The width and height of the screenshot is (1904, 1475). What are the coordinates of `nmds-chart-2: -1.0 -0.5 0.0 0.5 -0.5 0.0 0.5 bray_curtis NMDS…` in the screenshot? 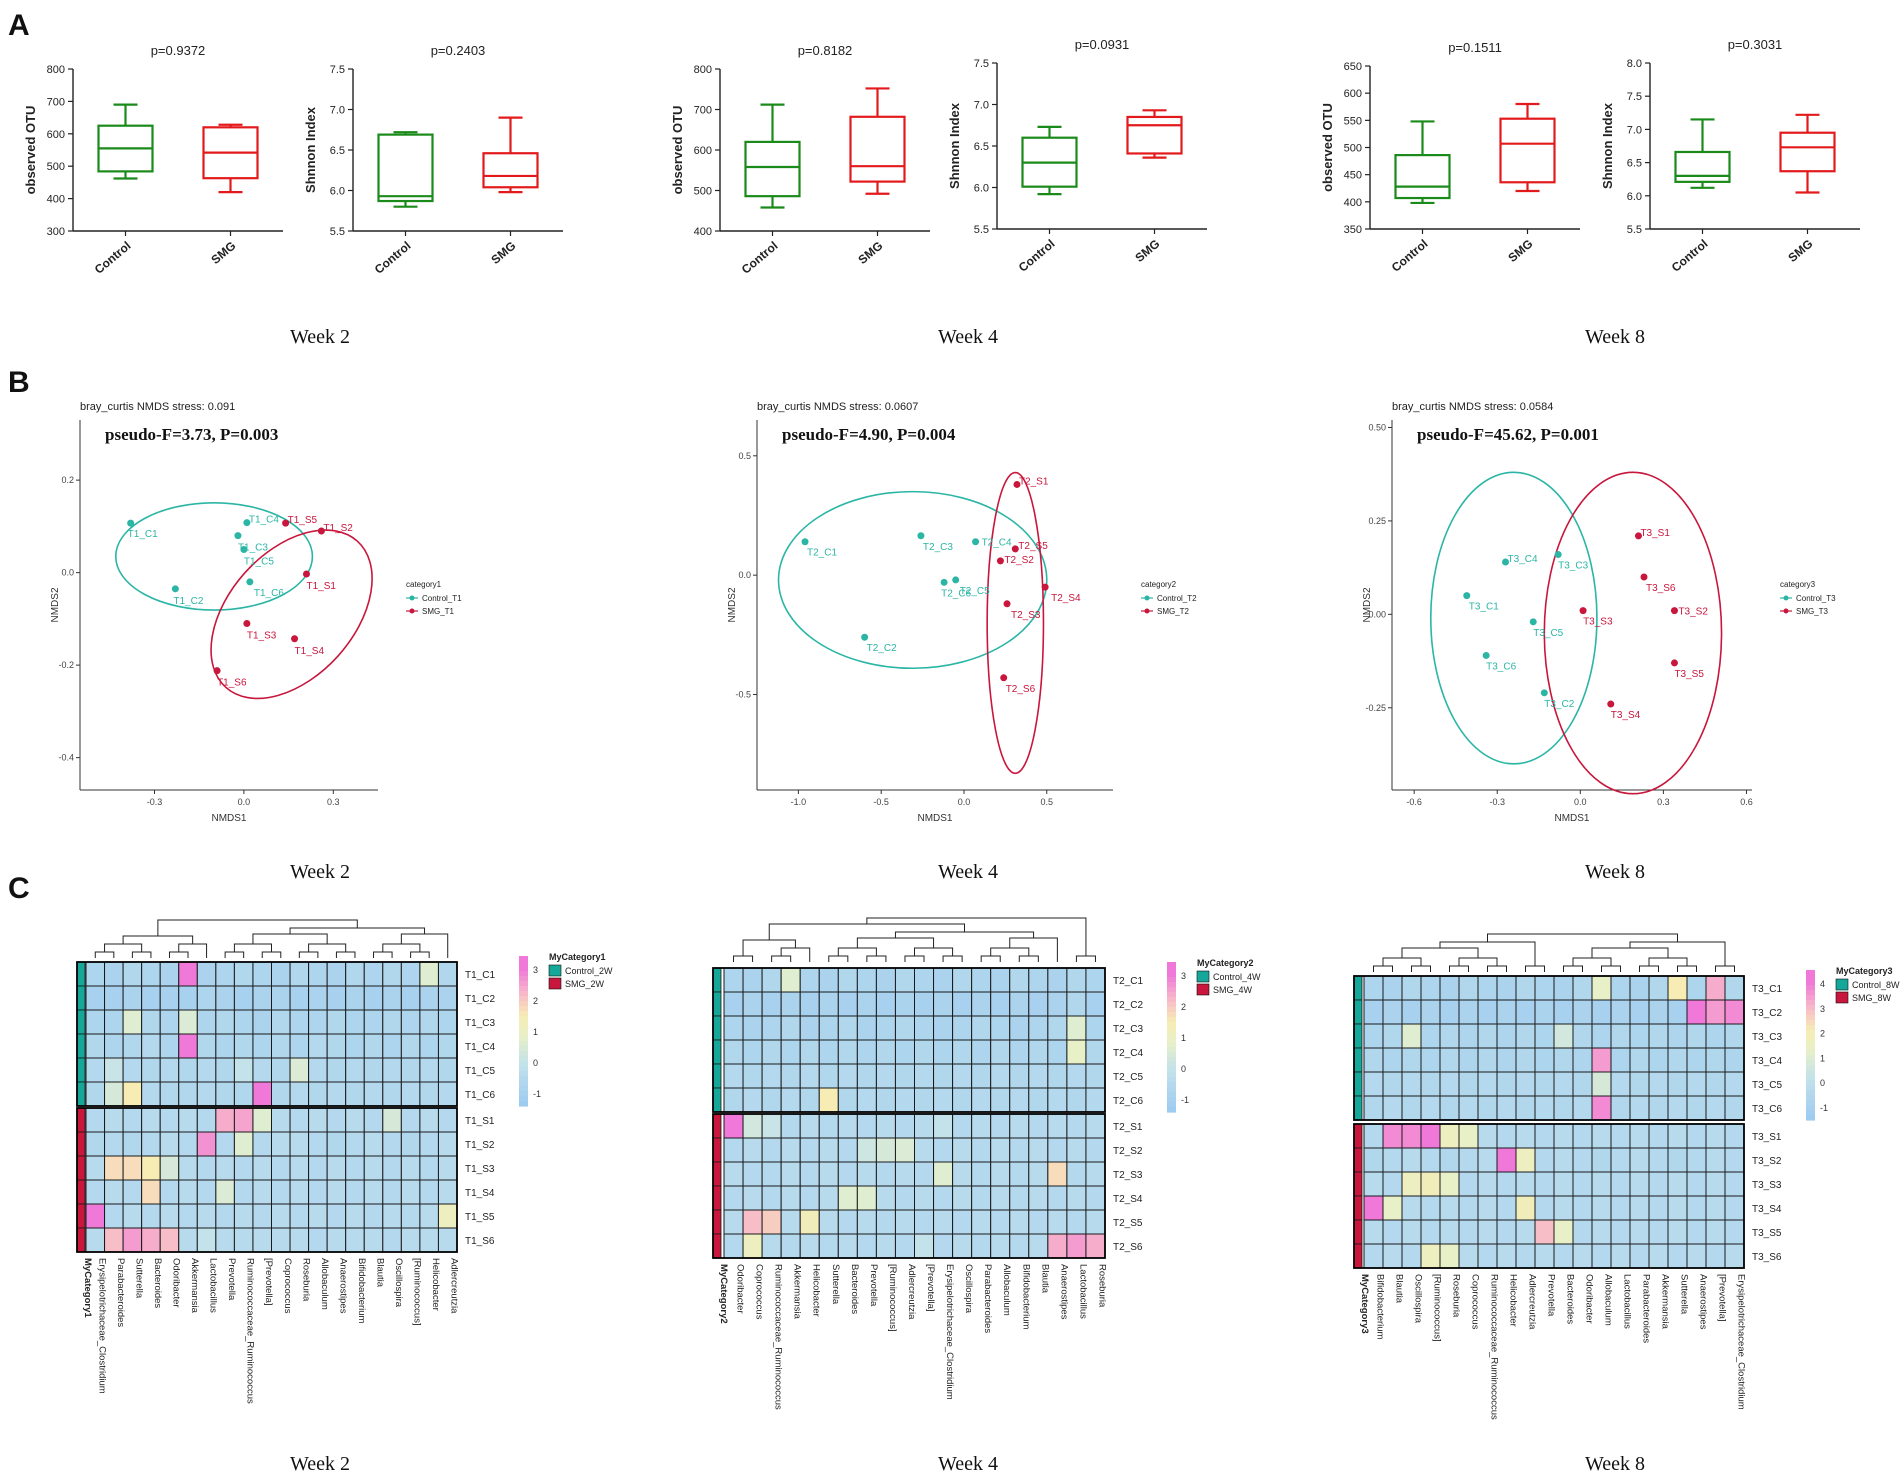 It's located at (962, 612).